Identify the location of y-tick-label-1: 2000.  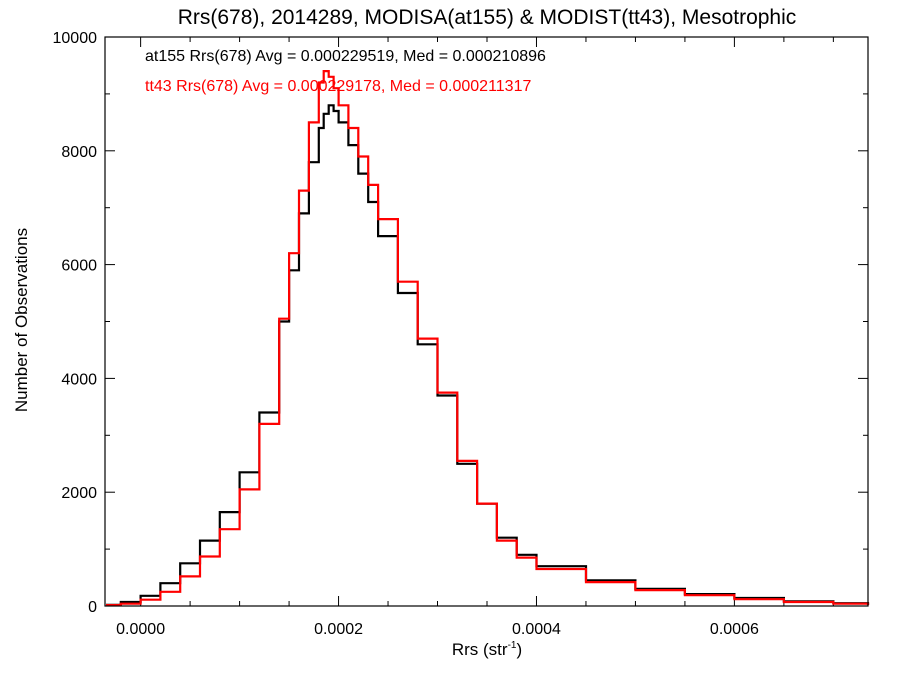
(79, 493).